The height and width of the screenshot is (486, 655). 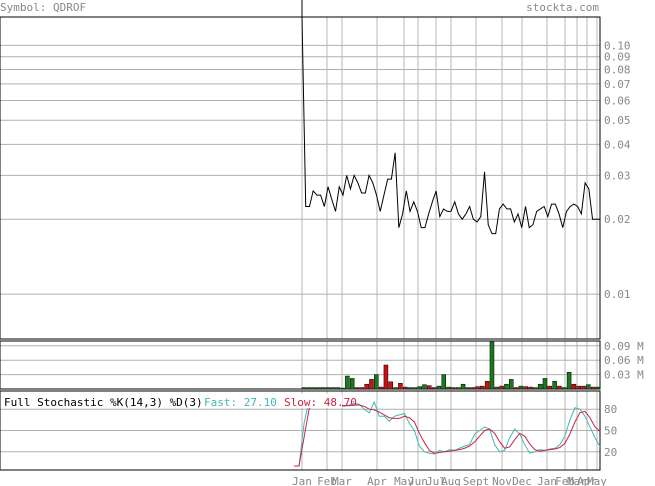 I want to click on stochastic-label-bg, so click(x=172, y=401).